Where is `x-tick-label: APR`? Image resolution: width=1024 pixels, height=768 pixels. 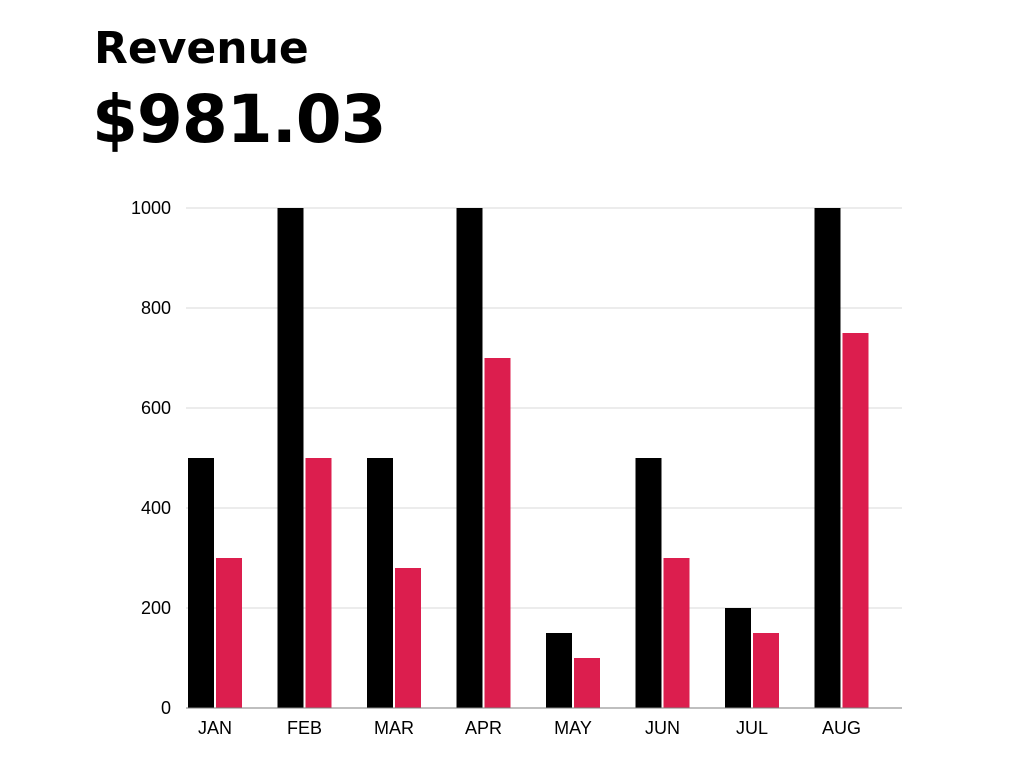 x-tick-label: APR is located at coordinates (483, 728).